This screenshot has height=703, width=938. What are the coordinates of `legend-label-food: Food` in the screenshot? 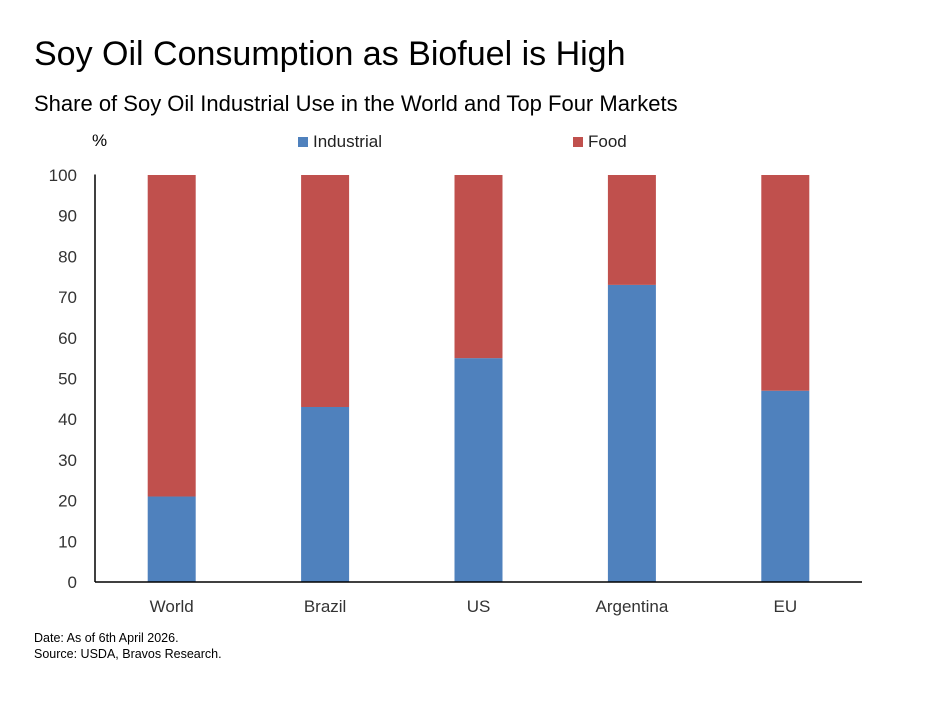 It's located at (607, 141).